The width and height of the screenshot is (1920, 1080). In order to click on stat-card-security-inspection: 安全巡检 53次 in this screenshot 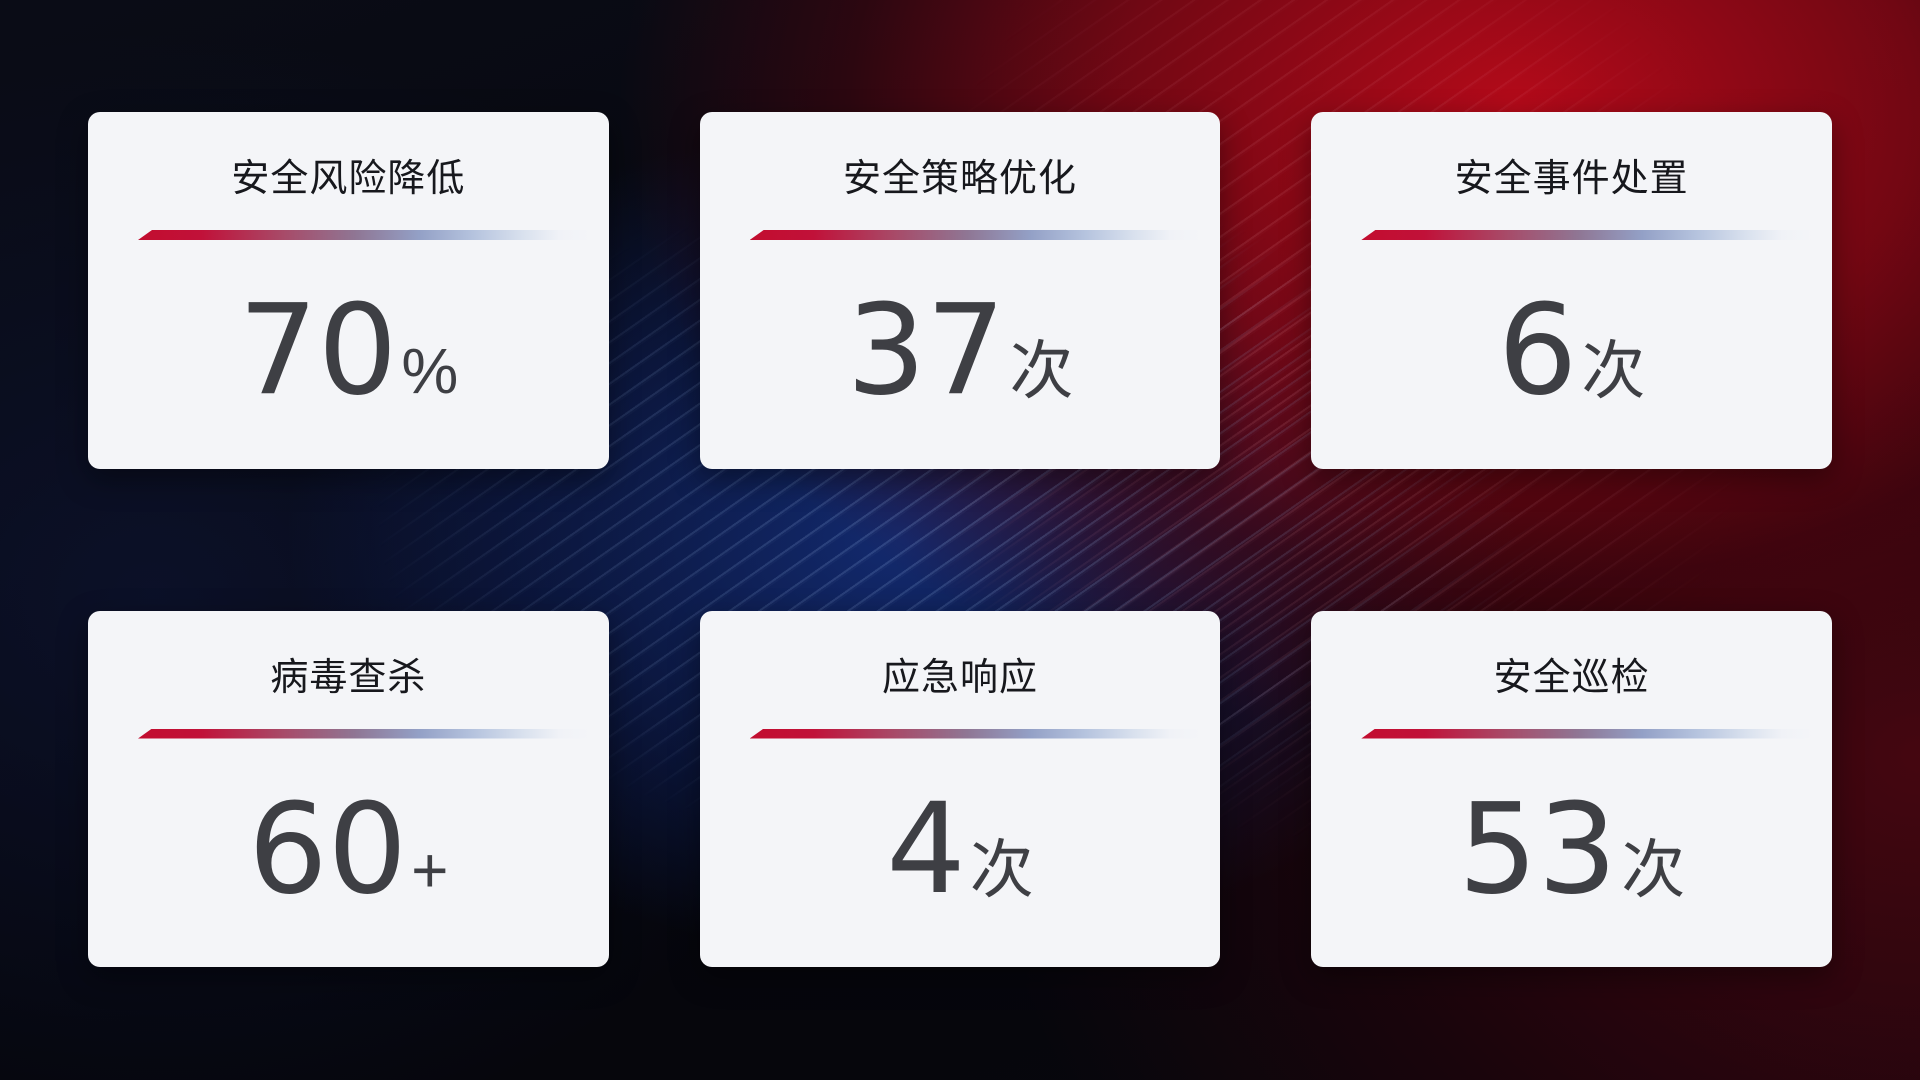, I will do `click(1571, 788)`.